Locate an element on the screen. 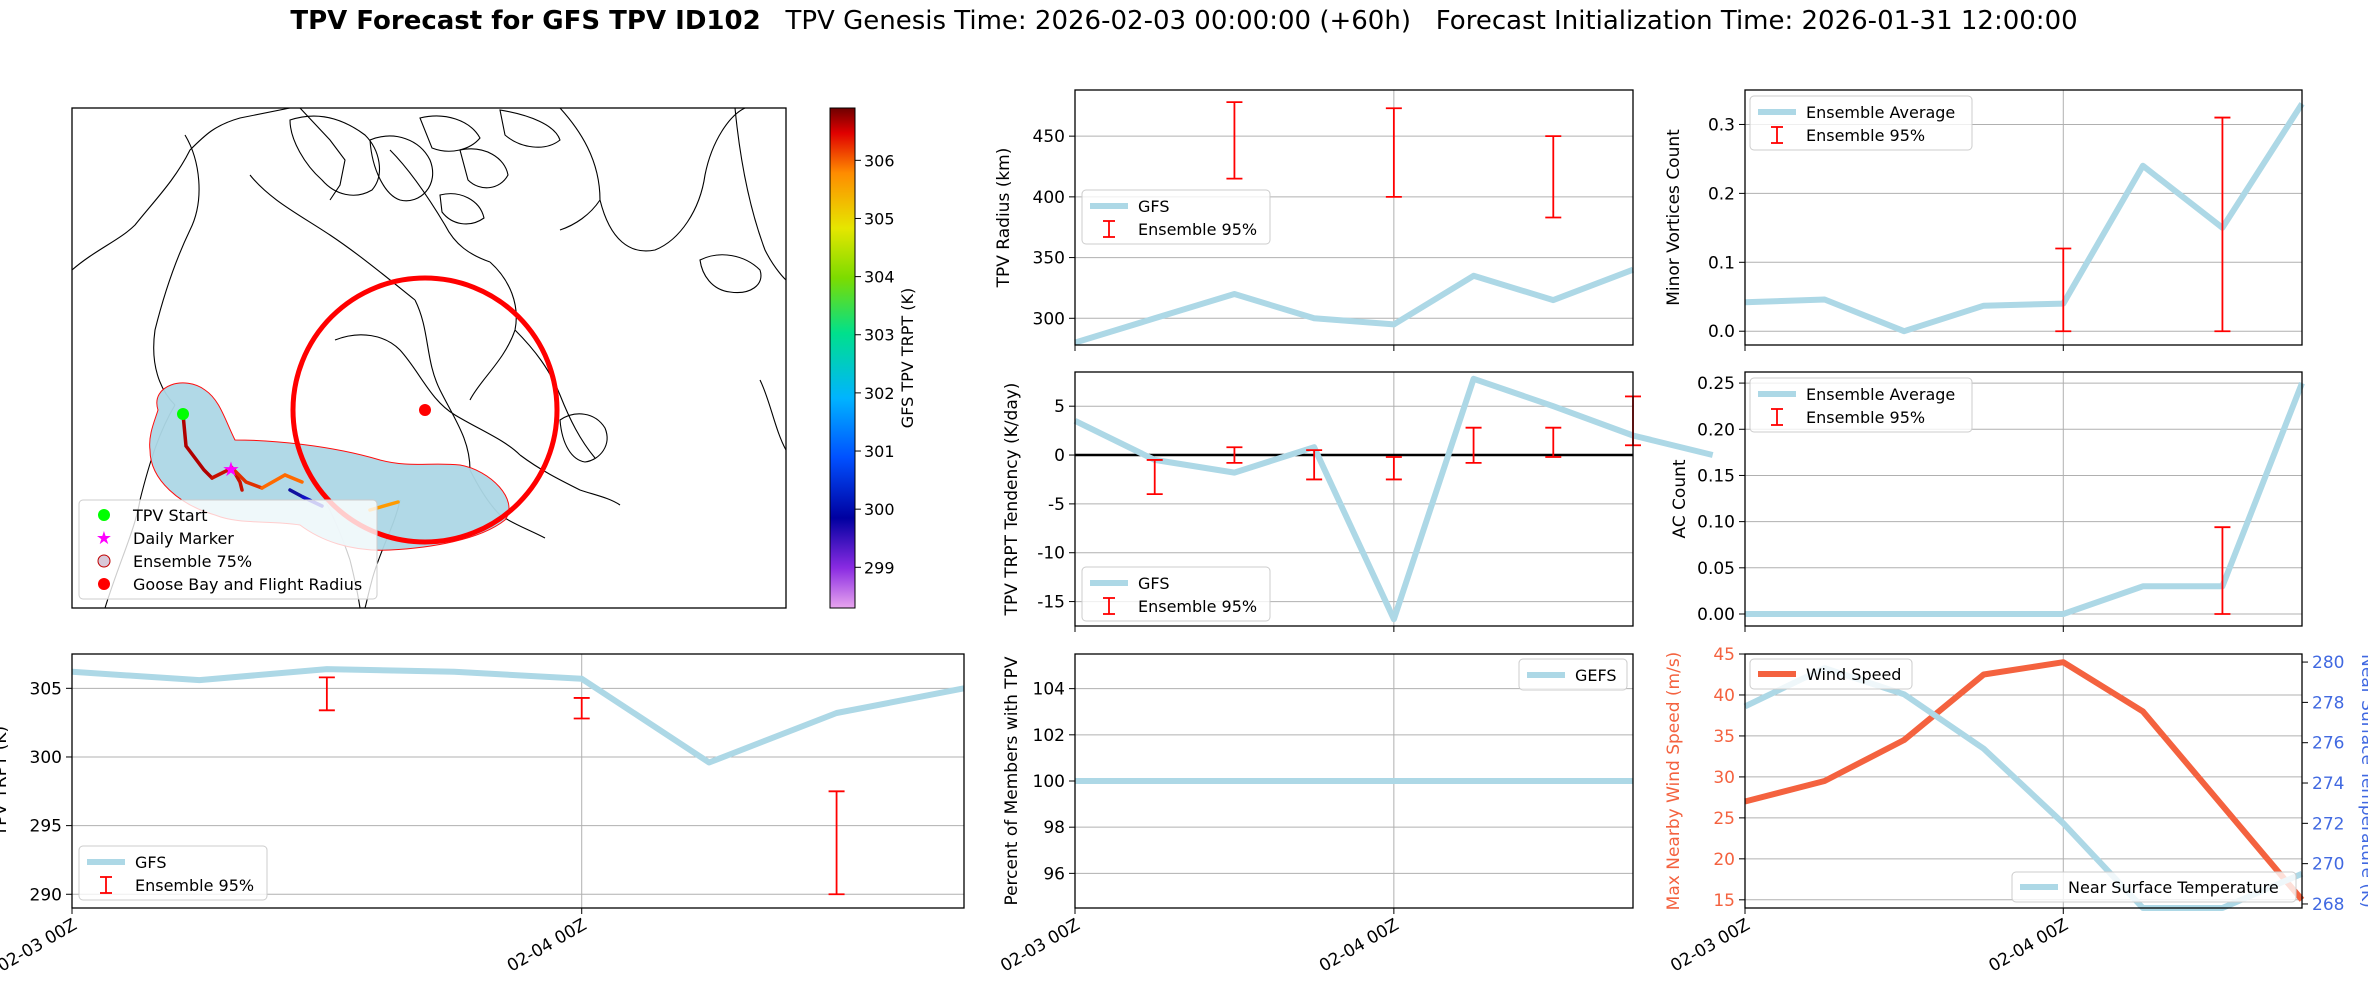  tendency-legend-label: Ensemble 95% is located at coordinates (1197, 606).